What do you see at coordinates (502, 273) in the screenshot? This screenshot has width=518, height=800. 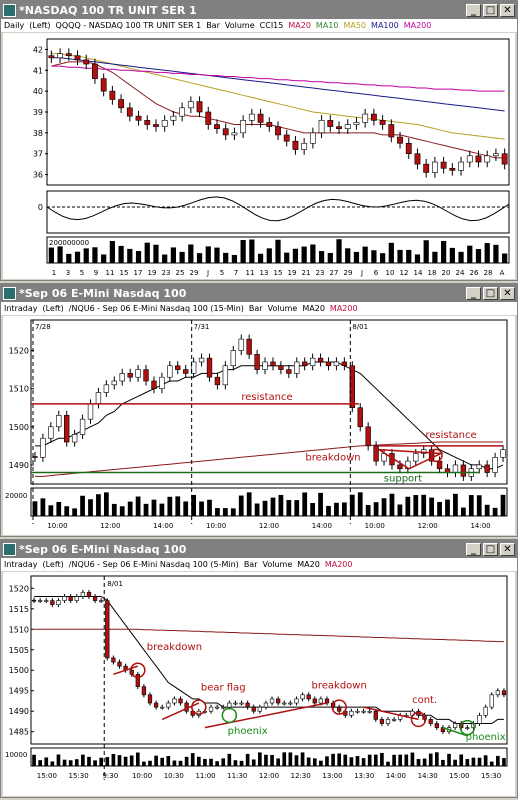 I see `daily-x-tick: A` at bounding box center [502, 273].